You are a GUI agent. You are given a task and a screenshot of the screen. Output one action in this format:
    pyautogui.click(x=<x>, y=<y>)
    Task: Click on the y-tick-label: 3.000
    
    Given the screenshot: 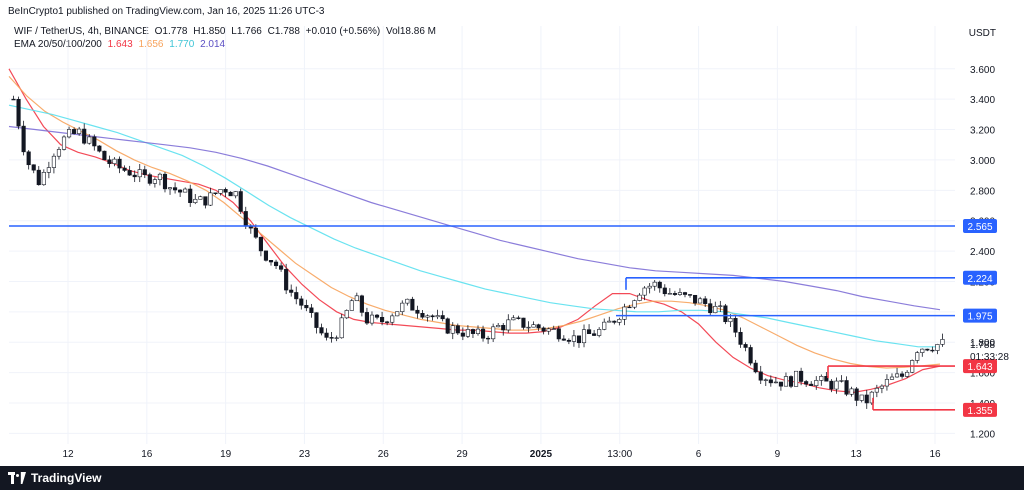 What is the action you would take?
    pyautogui.click(x=982, y=161)
    